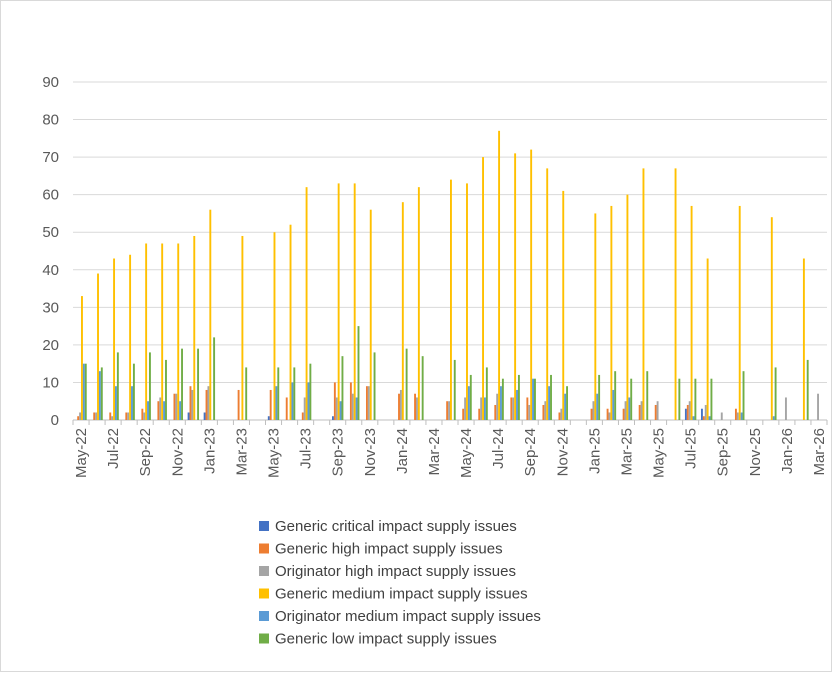  What do you see at coordinates (386, 639) in the screenshot?
I see `legend-label: Generic low impact supply issues` at bounding box center [386, 639].